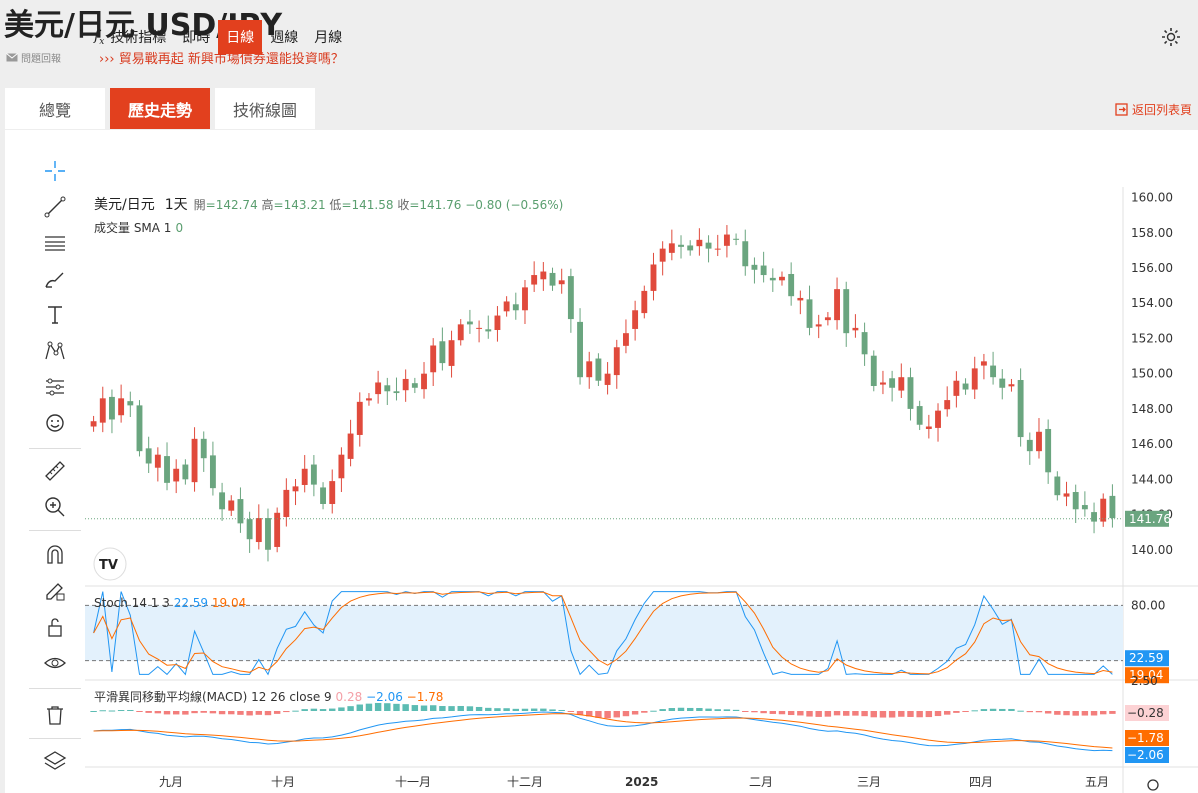 The height and width of the screenshot is (793, 1198). What do you see at coordinates (1152, 550) in the screenshot?
I see `price-tick-label: 140.00` at bounding box center [1152, 550].